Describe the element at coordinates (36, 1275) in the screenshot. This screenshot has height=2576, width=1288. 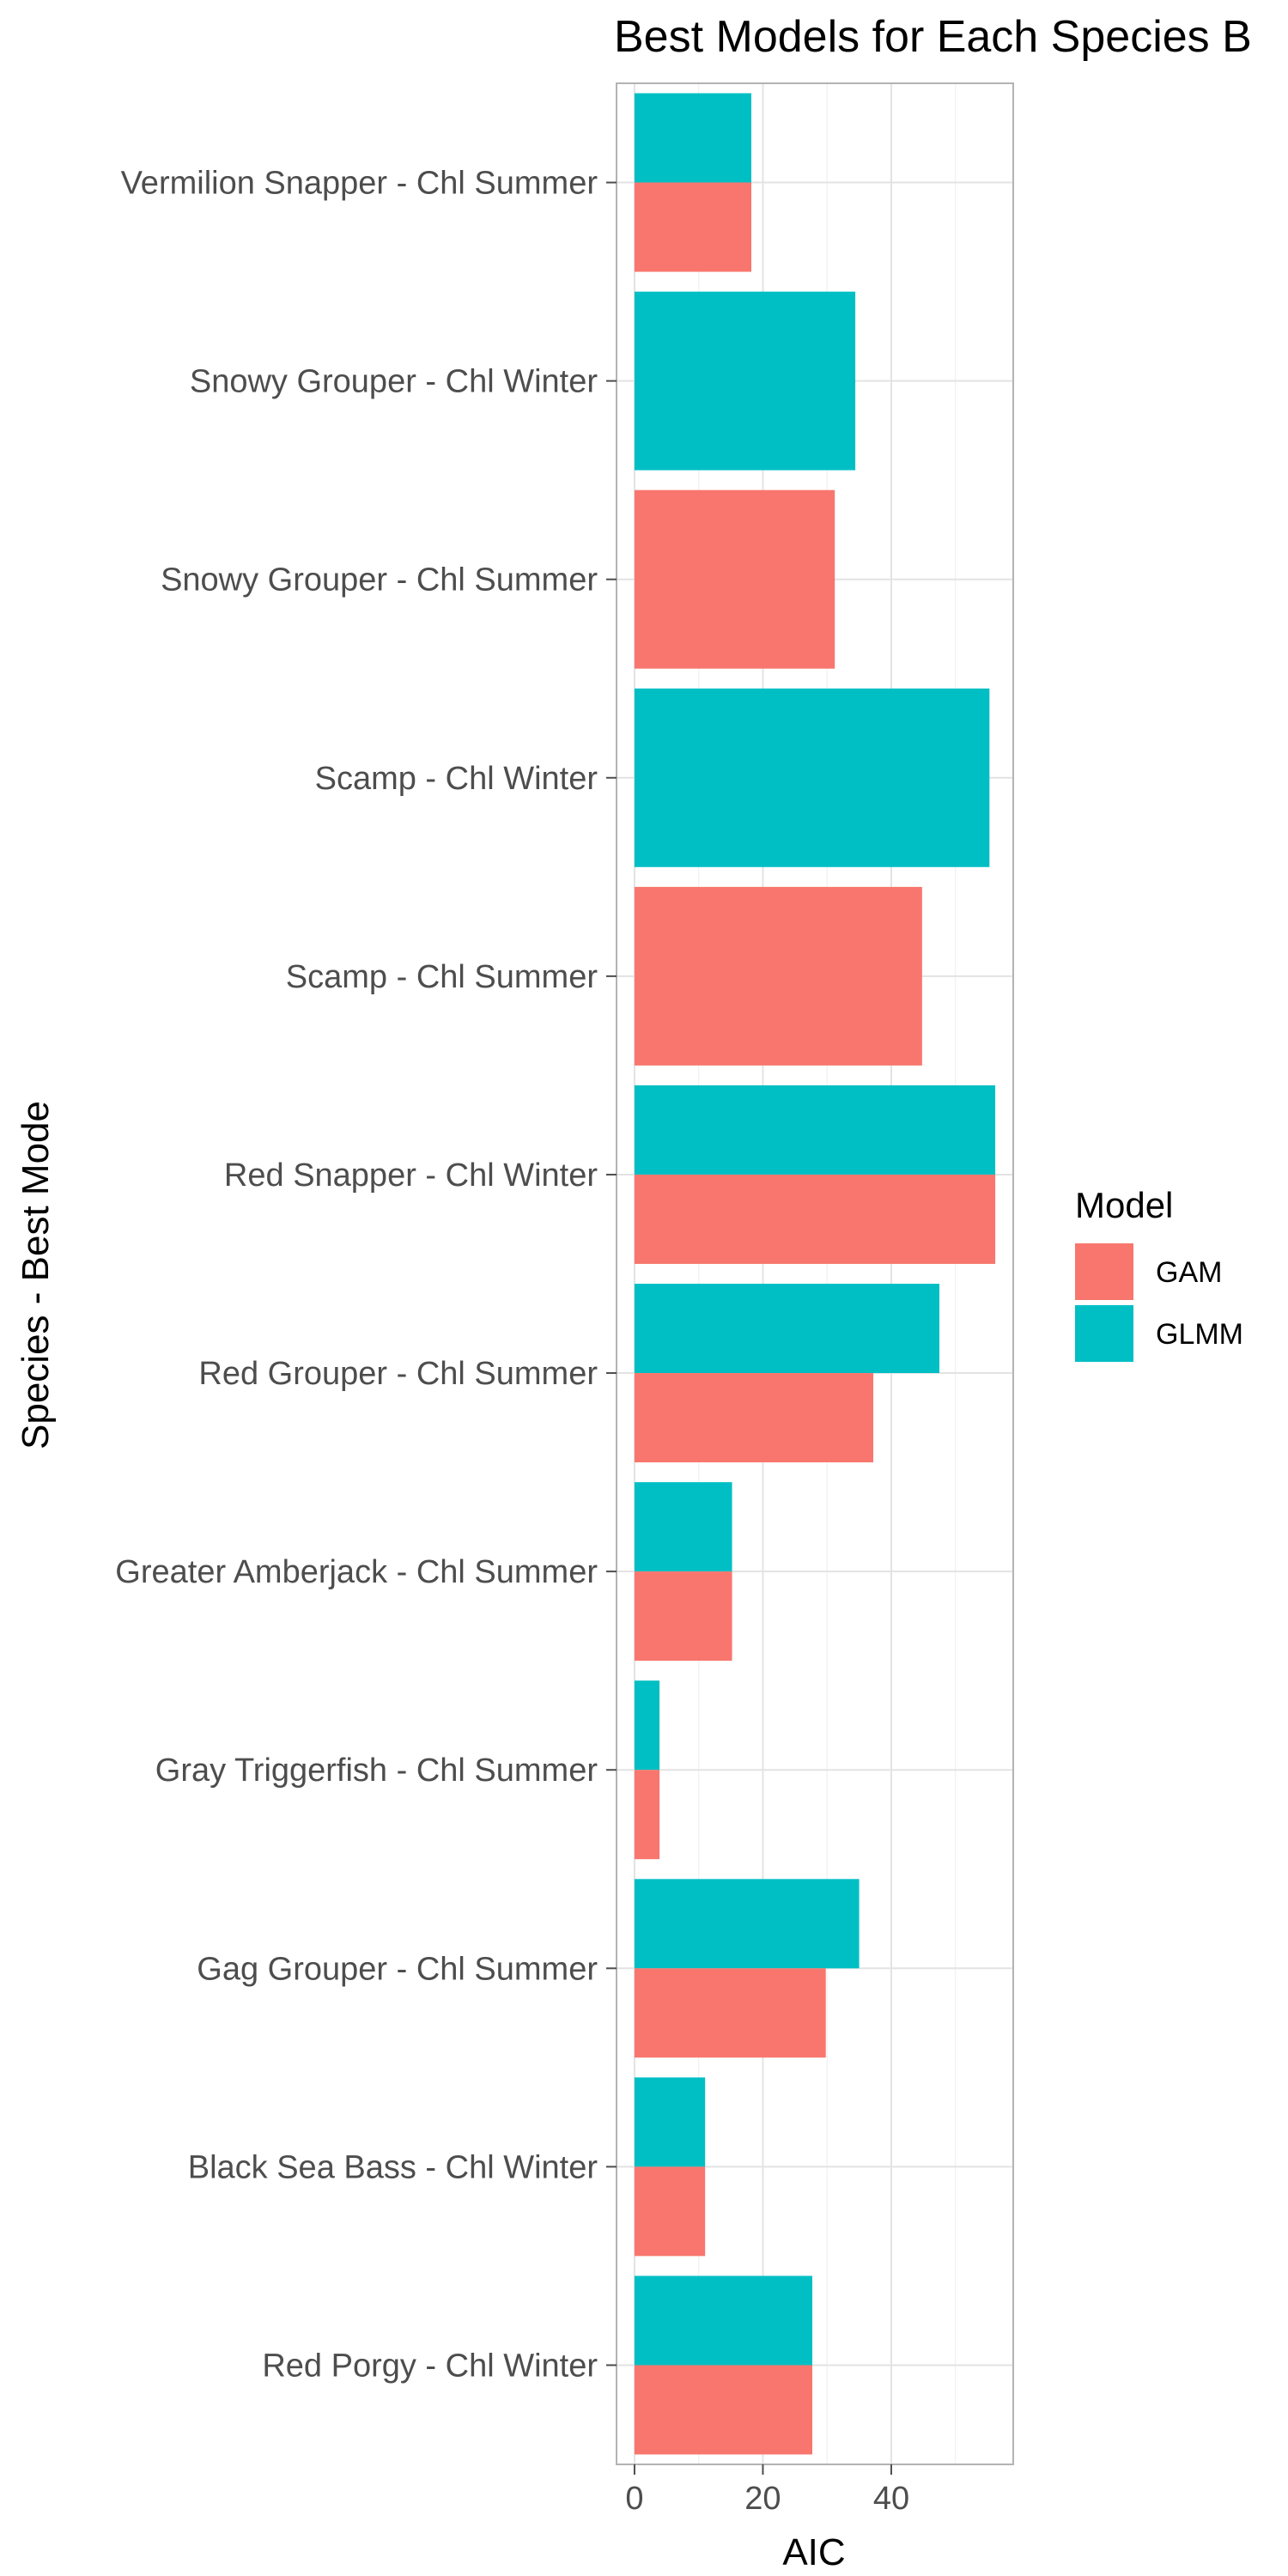
I see `y-axis-title: Species - Best Mode` at that location.